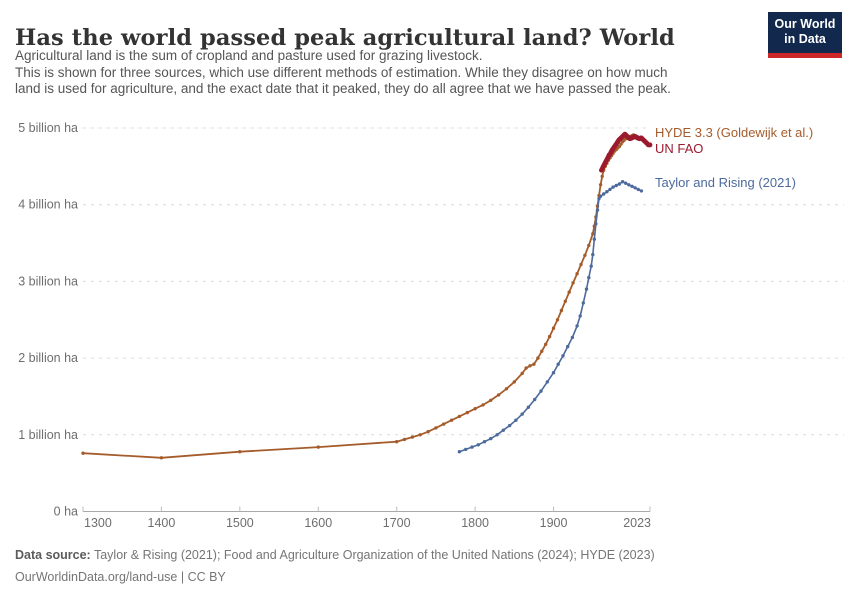  What do you see at coordinates (554, 523) in the screenshot?
I see `x-tick-label: 1900` at bounding box center [554, 523].